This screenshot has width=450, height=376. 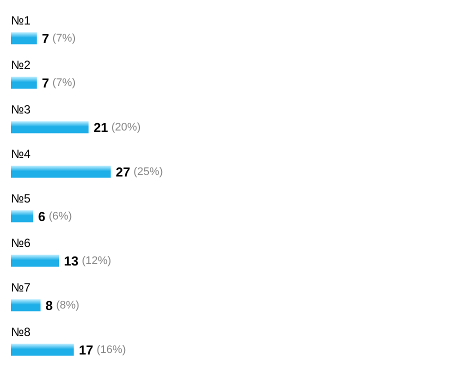 I want to click on data-label: 21 (20%), so click(x=117, y=127).